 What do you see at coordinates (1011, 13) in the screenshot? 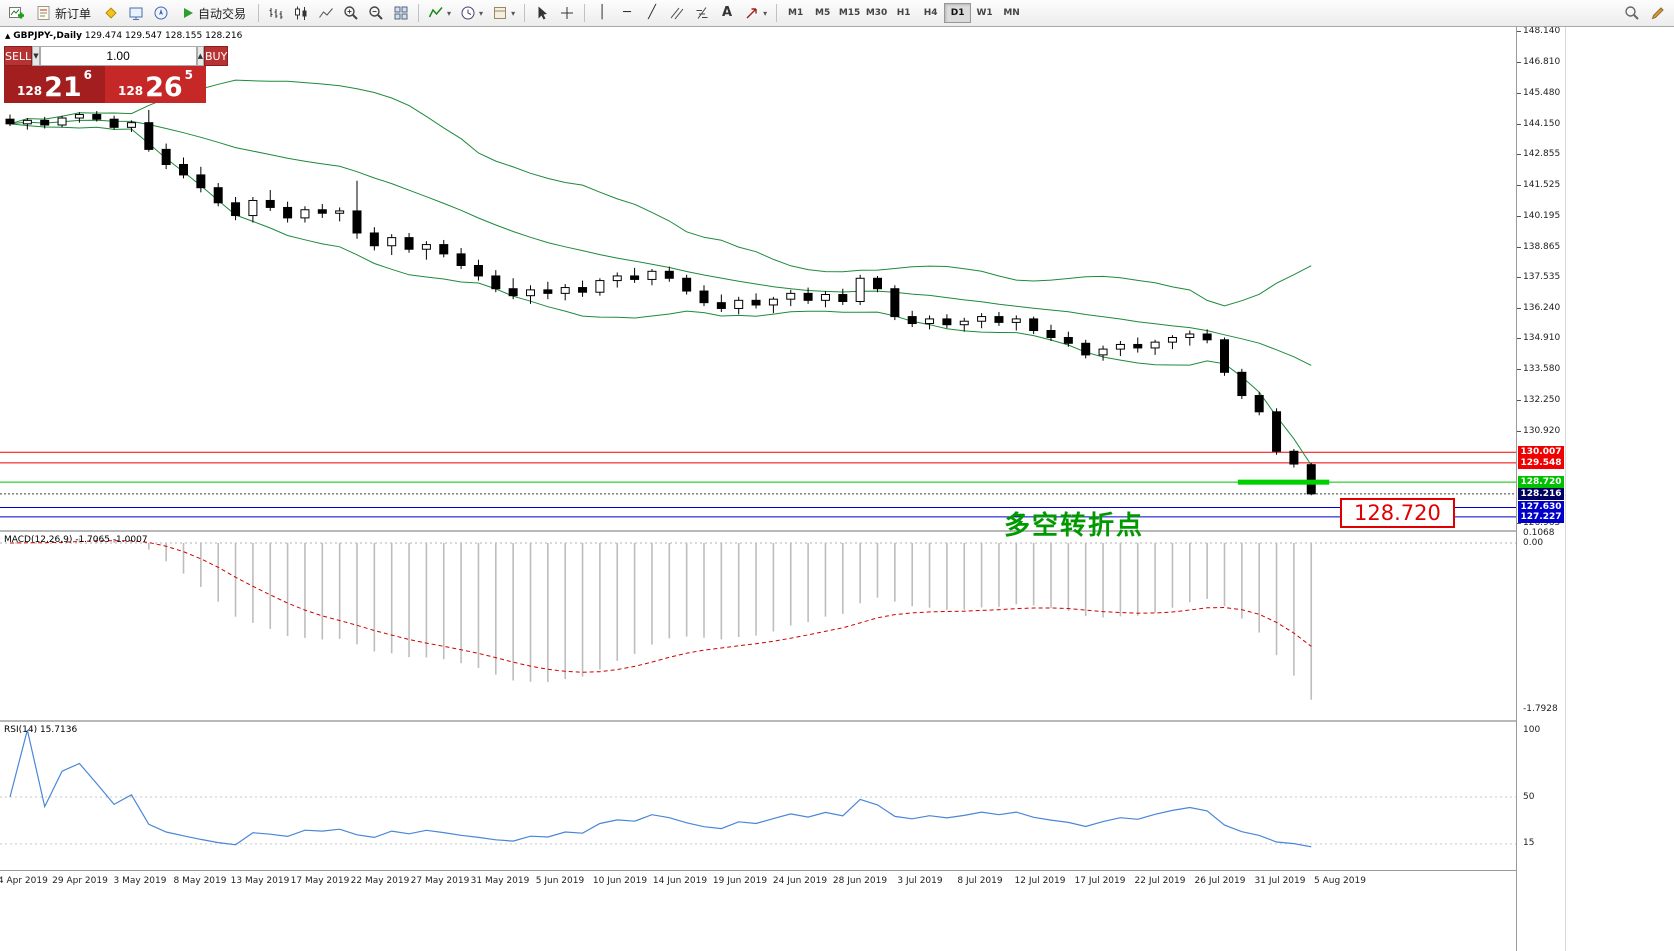
I see `timeframe-mn: MN` at bounding box center [1011, 13].